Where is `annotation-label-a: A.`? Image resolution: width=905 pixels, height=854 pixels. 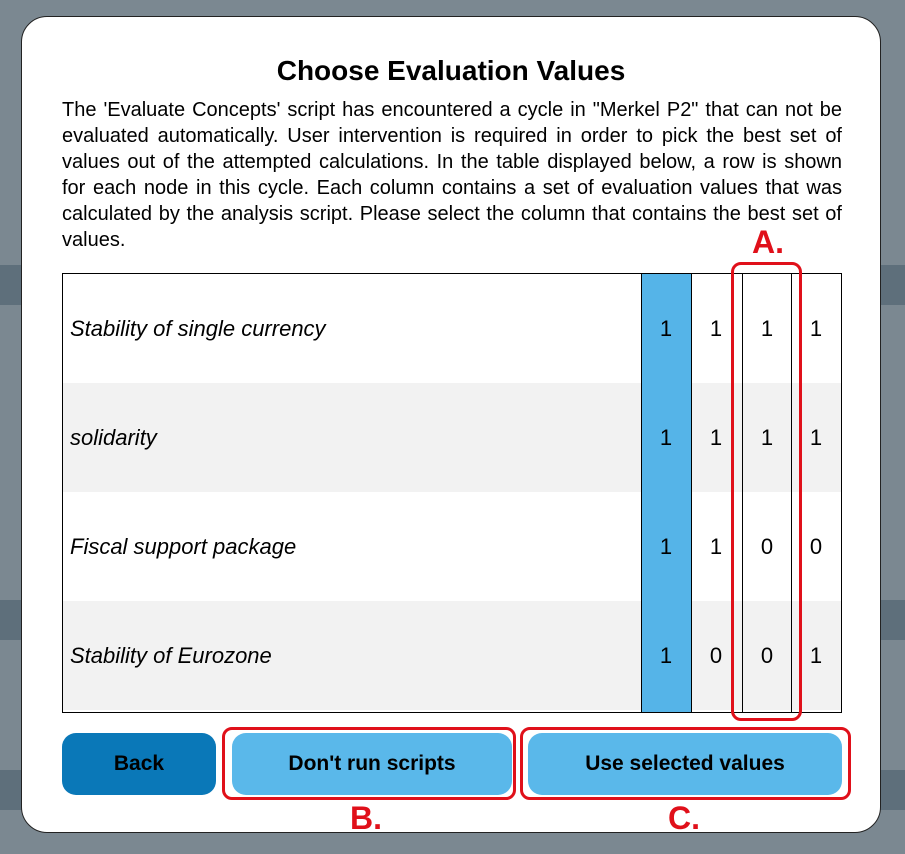 annotation-label-a: A. is located at coordinates (768, 242).